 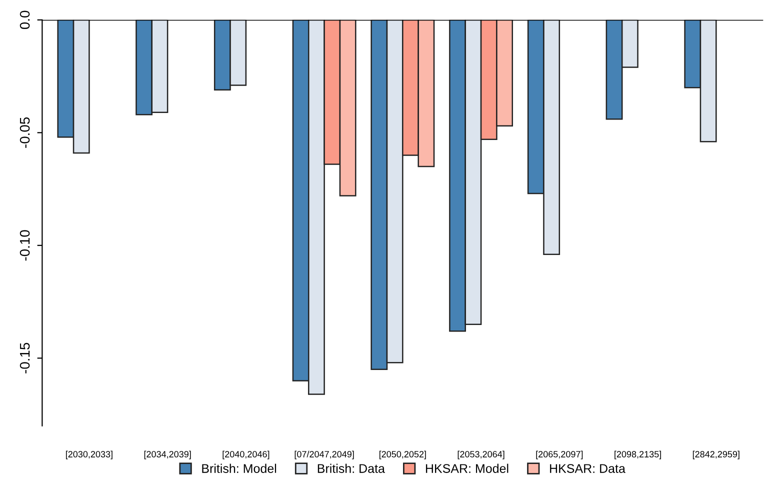 What do you see at coordinates (246, 455) in the screenshot?
I see `x-tick-label: [2040,2046]` at bounding box center [246, 455].